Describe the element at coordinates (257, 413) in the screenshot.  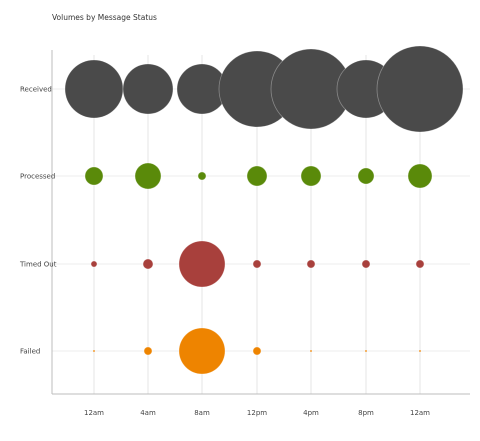
I see `x-tick-label: 12pm` at that location.